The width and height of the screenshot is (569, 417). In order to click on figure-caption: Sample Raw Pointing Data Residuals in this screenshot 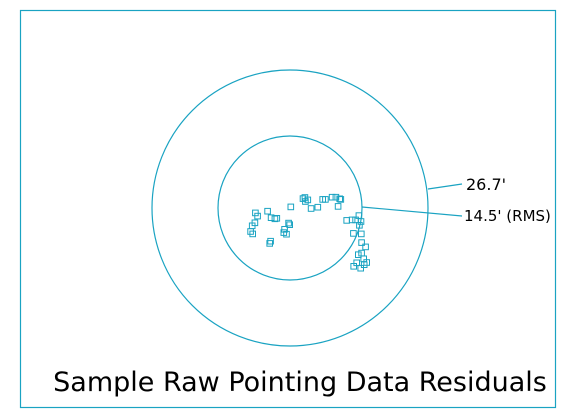, I will do `click(300, 382)`.